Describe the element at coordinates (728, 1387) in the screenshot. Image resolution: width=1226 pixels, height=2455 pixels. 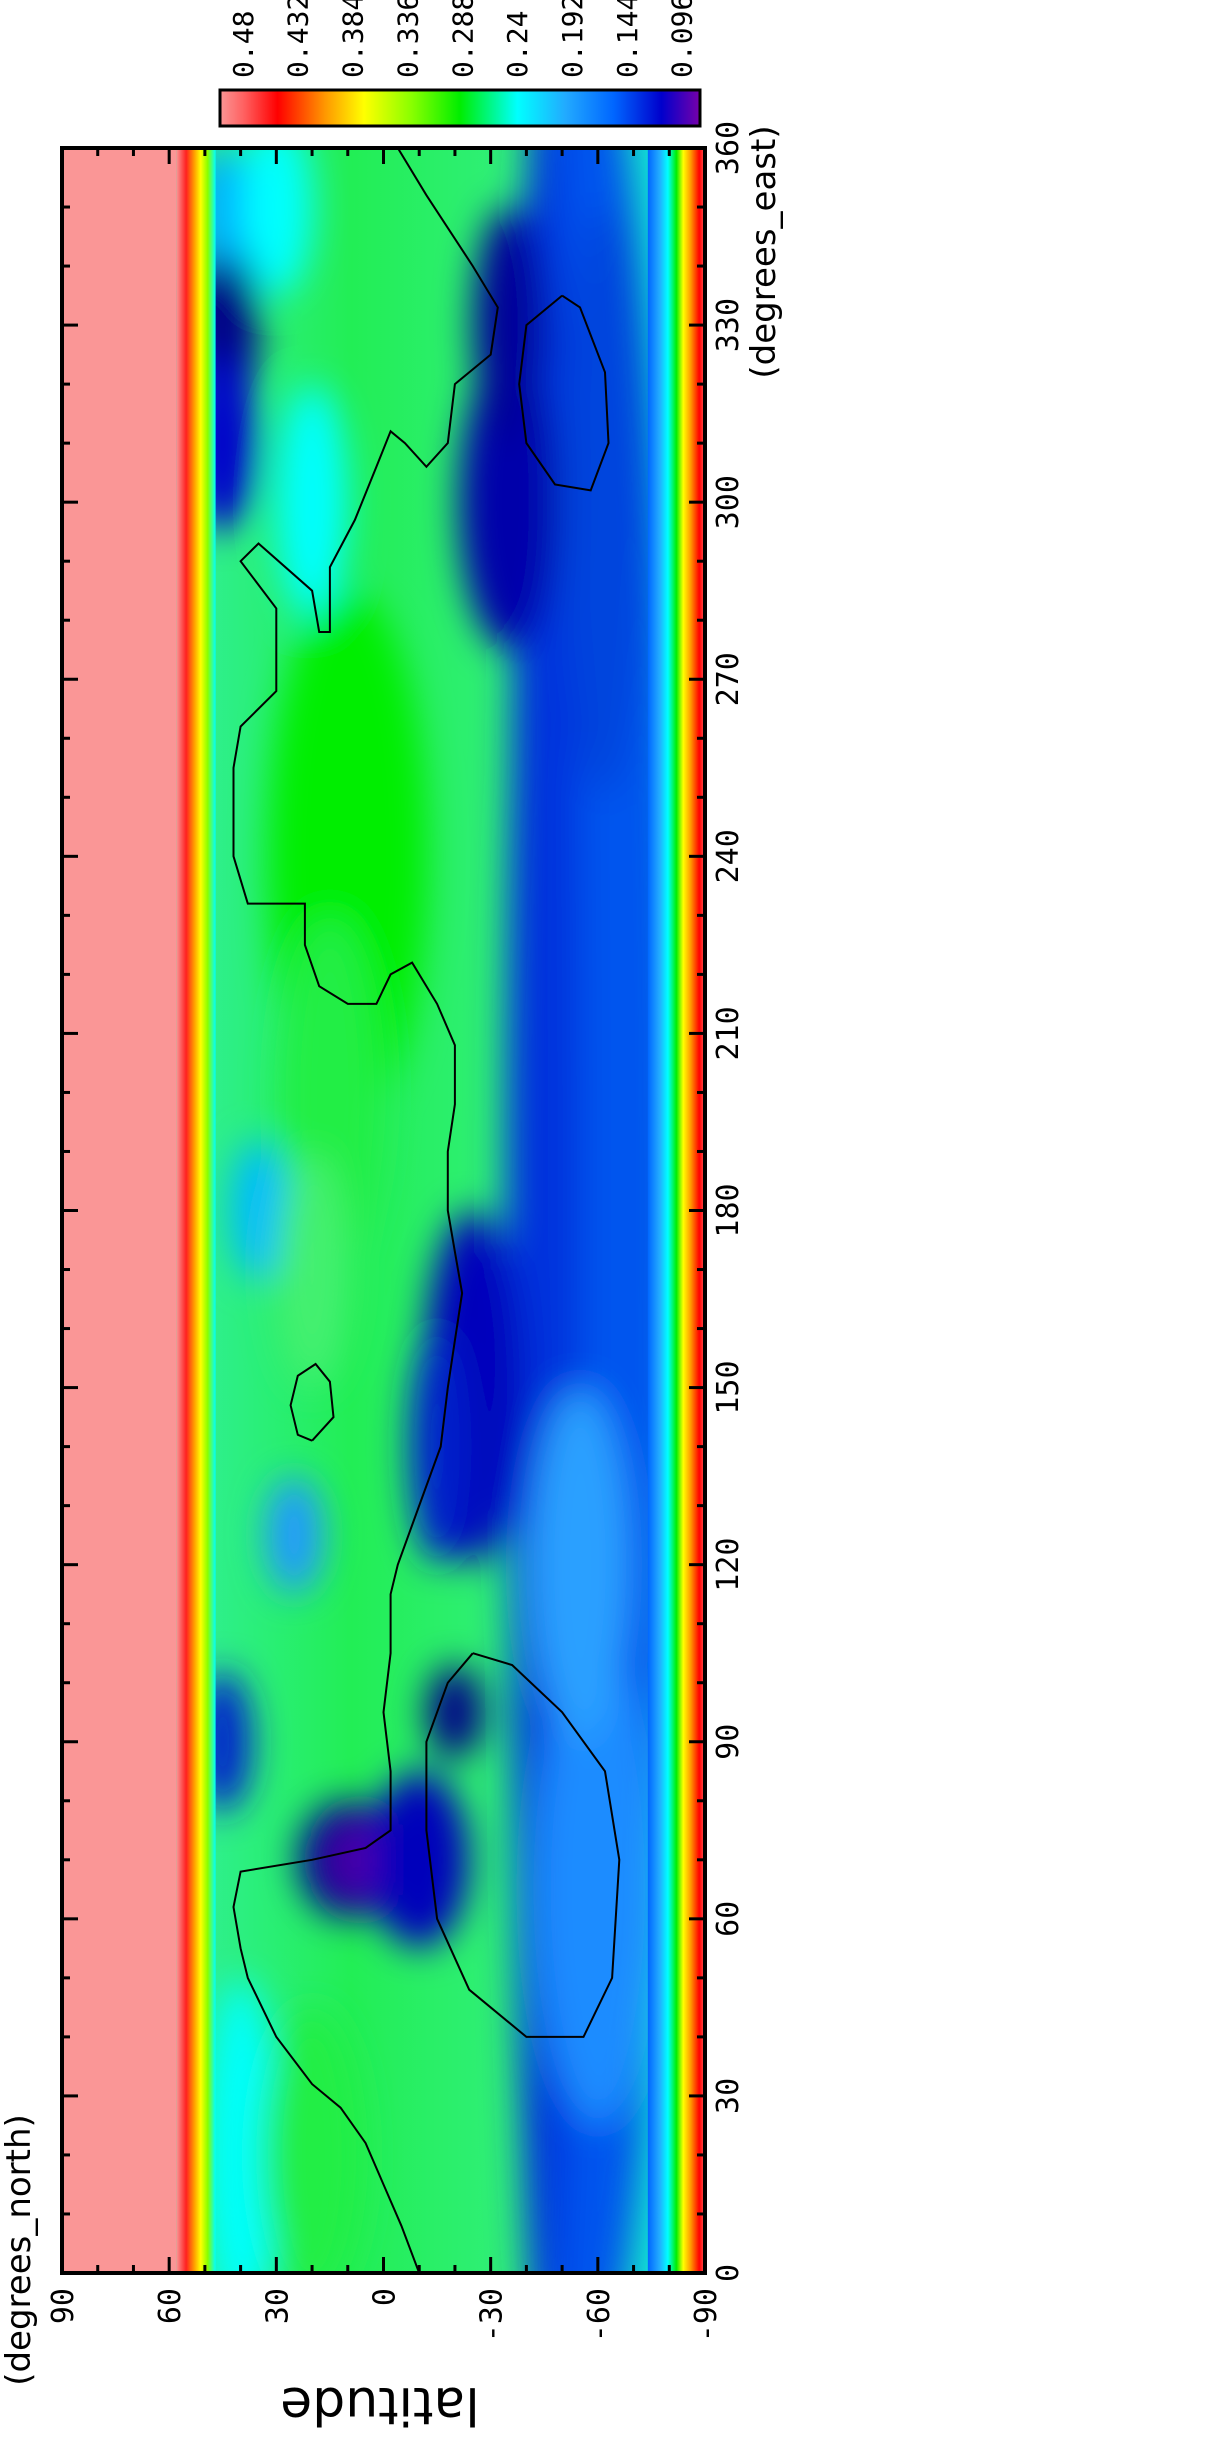
I see `lon-tick-label: 150` at that location.